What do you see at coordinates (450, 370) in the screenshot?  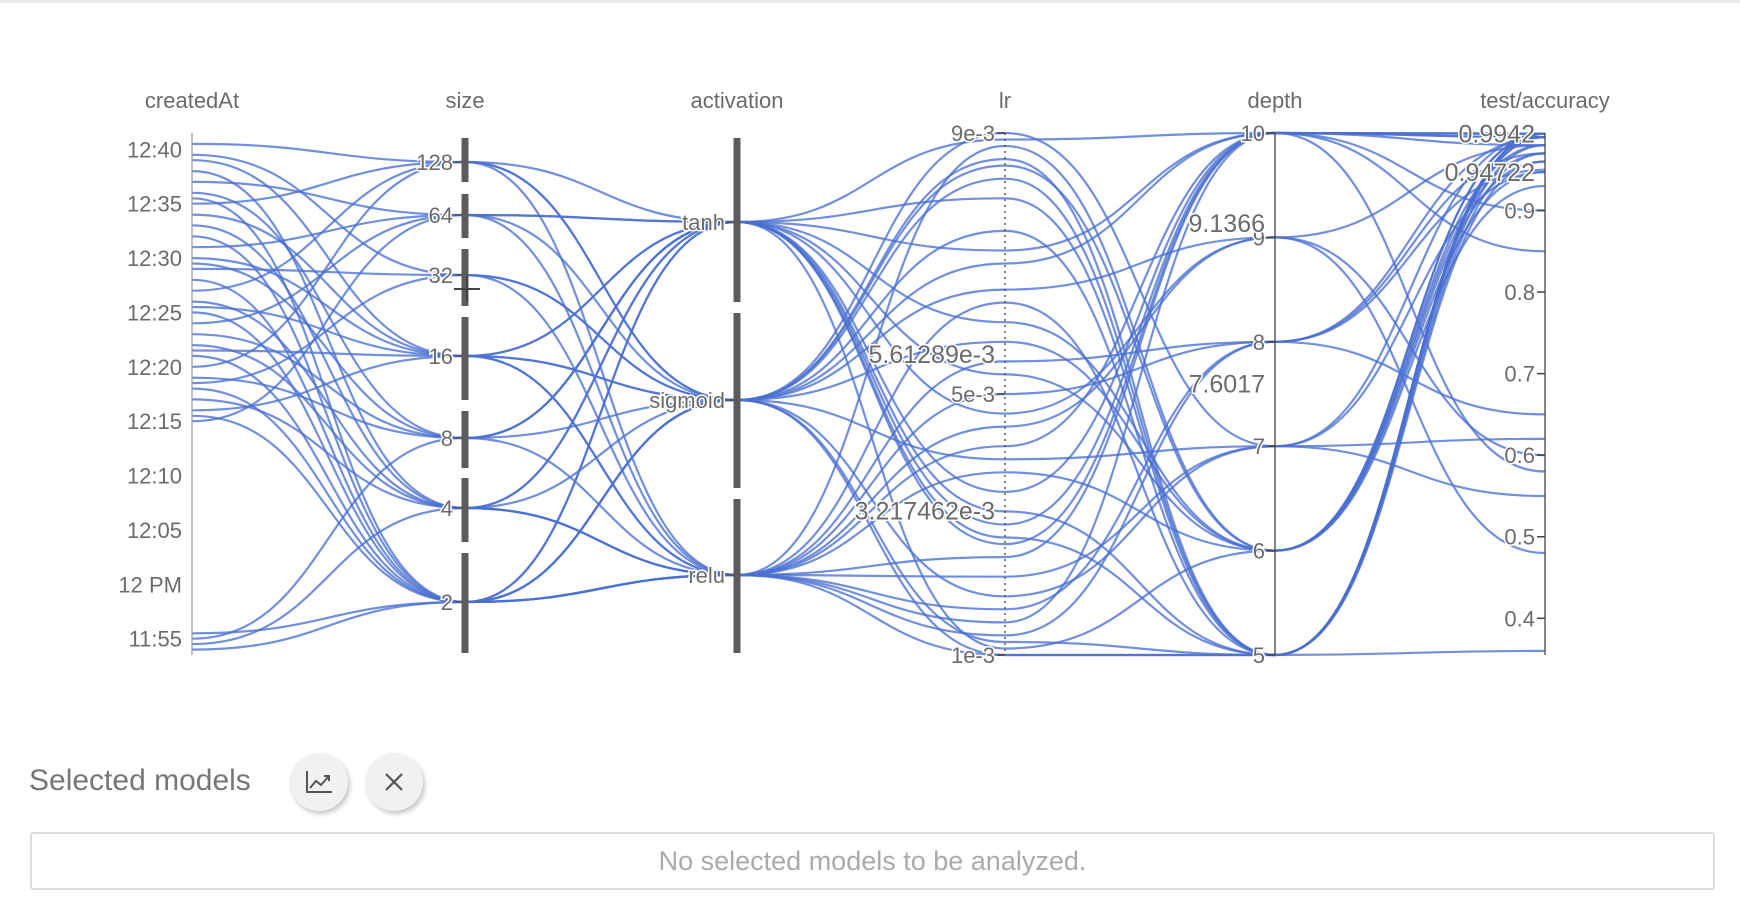 I see `axis-size: size 128 64 32 16 8 4 2` at bounding box center [450, 370].